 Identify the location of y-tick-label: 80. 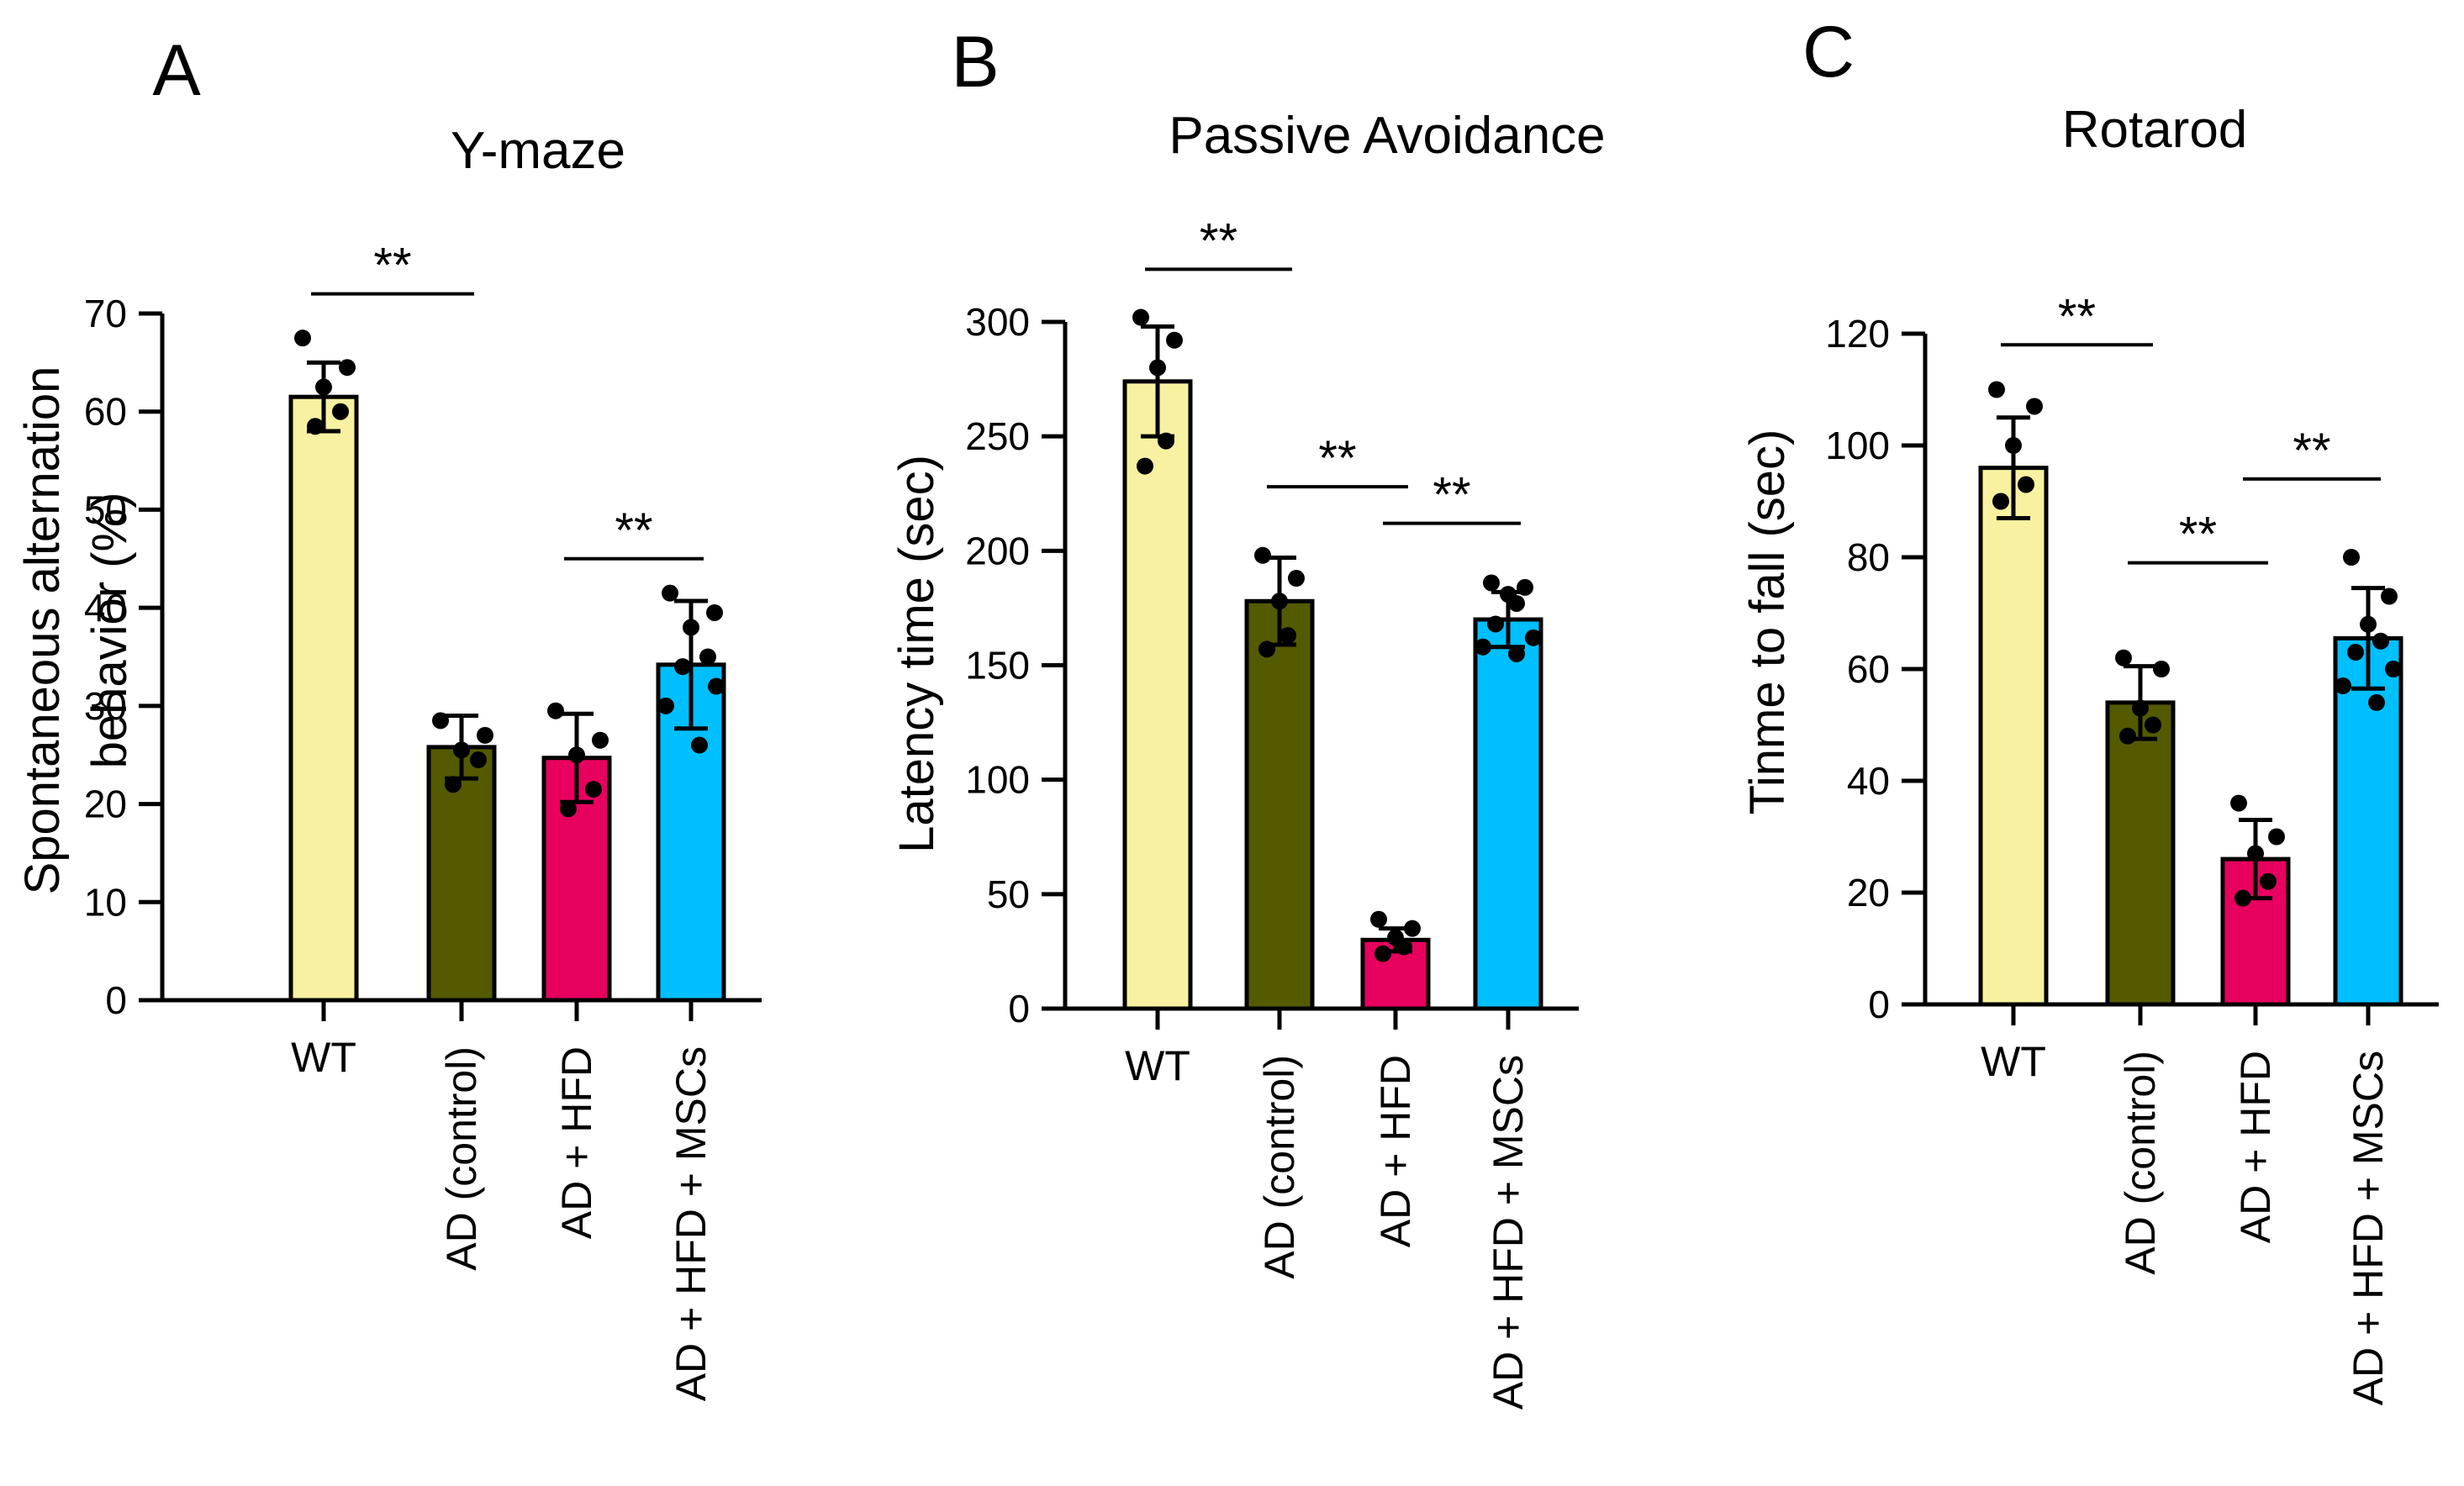
(1868, 557).